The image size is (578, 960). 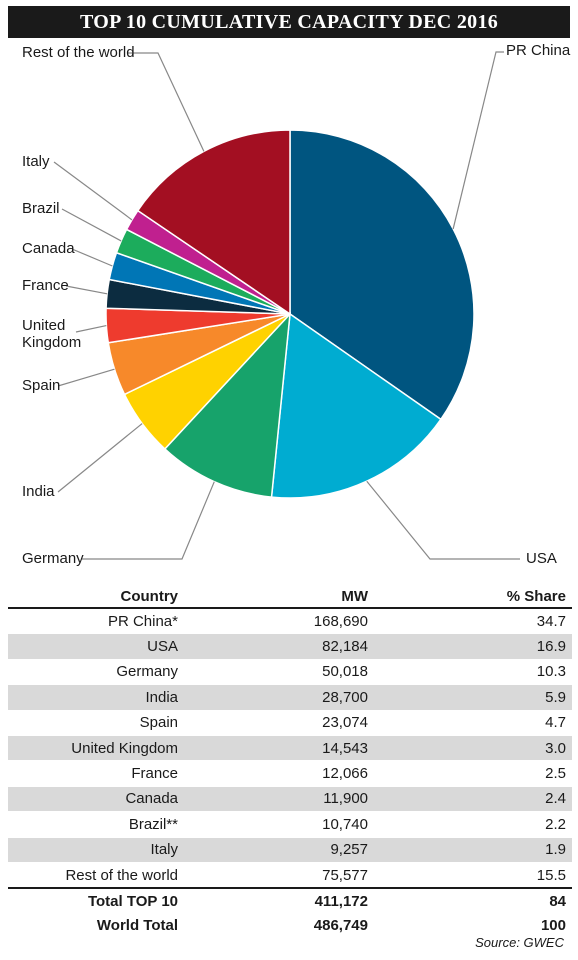 I want to click on table-header-row: Country MW % Share, so click(x=290, y=598).